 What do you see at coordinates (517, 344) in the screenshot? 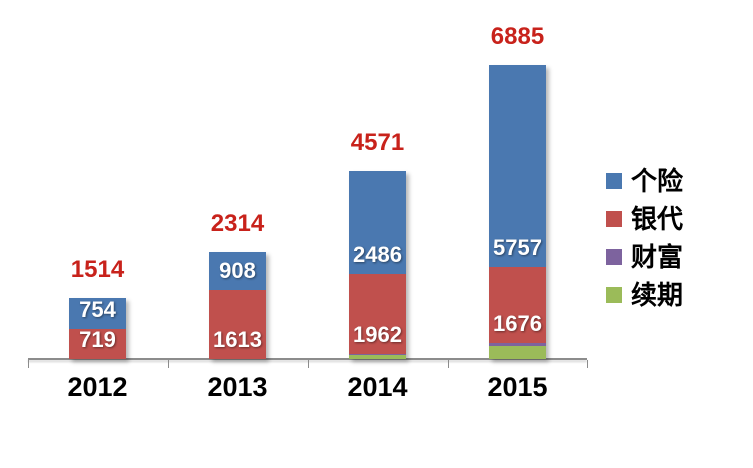
I see `bar-segment-财富-2015` at bounding box center [517, 344].